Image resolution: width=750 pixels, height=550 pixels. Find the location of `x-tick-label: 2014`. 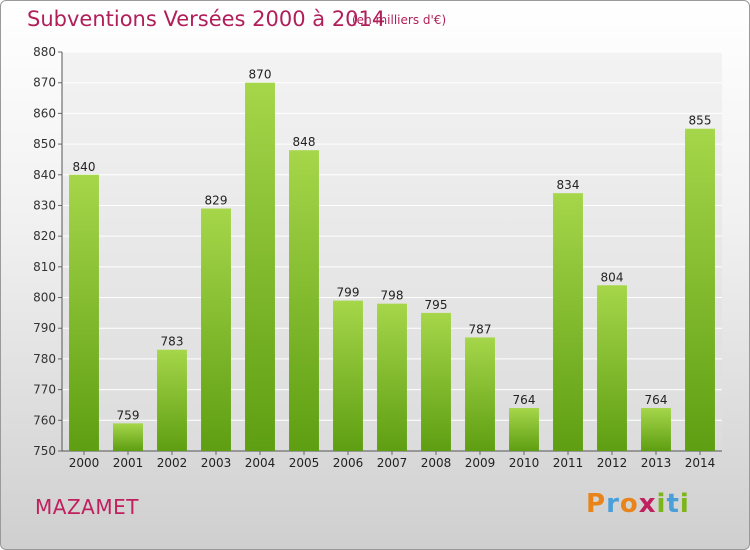

x-tick-label: 2014 is located at coordinates (700, 463).